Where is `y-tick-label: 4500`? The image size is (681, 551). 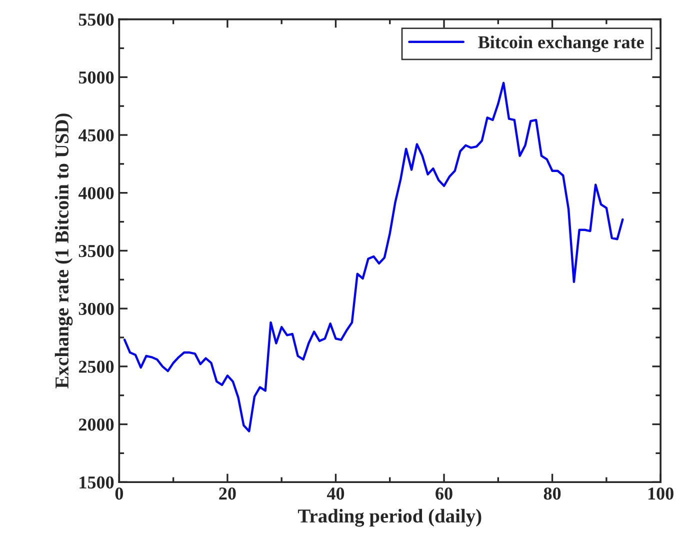 y-tick-label: 4500 is located at coordinates (96, 135).